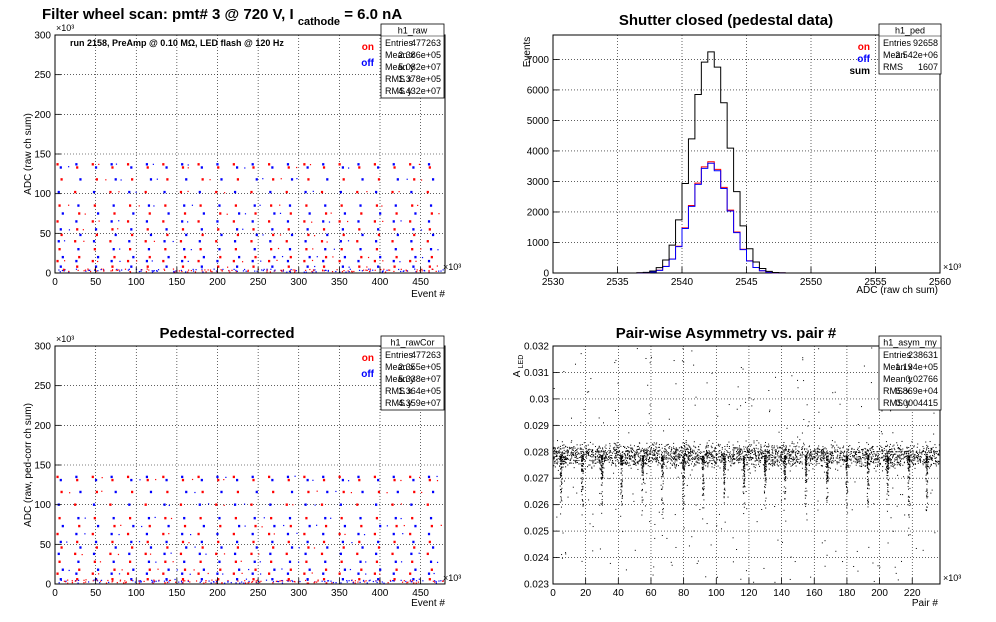 This screenshot has width=996, height=622. What do you see at coordinates (925, 43) in the screenshot?
I see `stats-value: 92658` at bounding box center [925, 43].